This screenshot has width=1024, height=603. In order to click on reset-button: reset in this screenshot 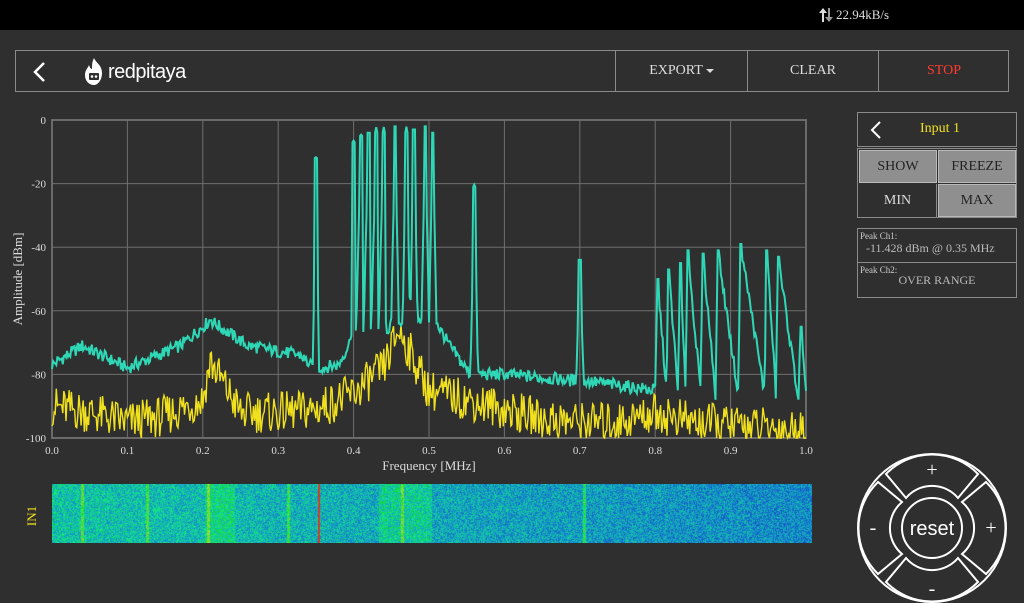, I will do `click(932, 528)`.